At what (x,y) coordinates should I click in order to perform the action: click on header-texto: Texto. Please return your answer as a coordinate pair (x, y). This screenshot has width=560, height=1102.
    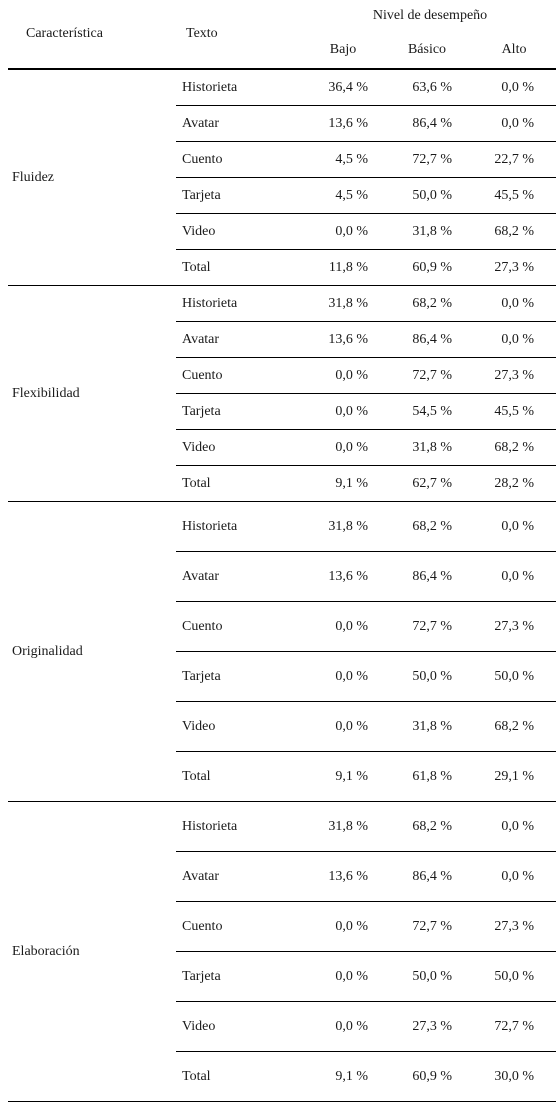
    Looking at the image, I should click on (240, 35).